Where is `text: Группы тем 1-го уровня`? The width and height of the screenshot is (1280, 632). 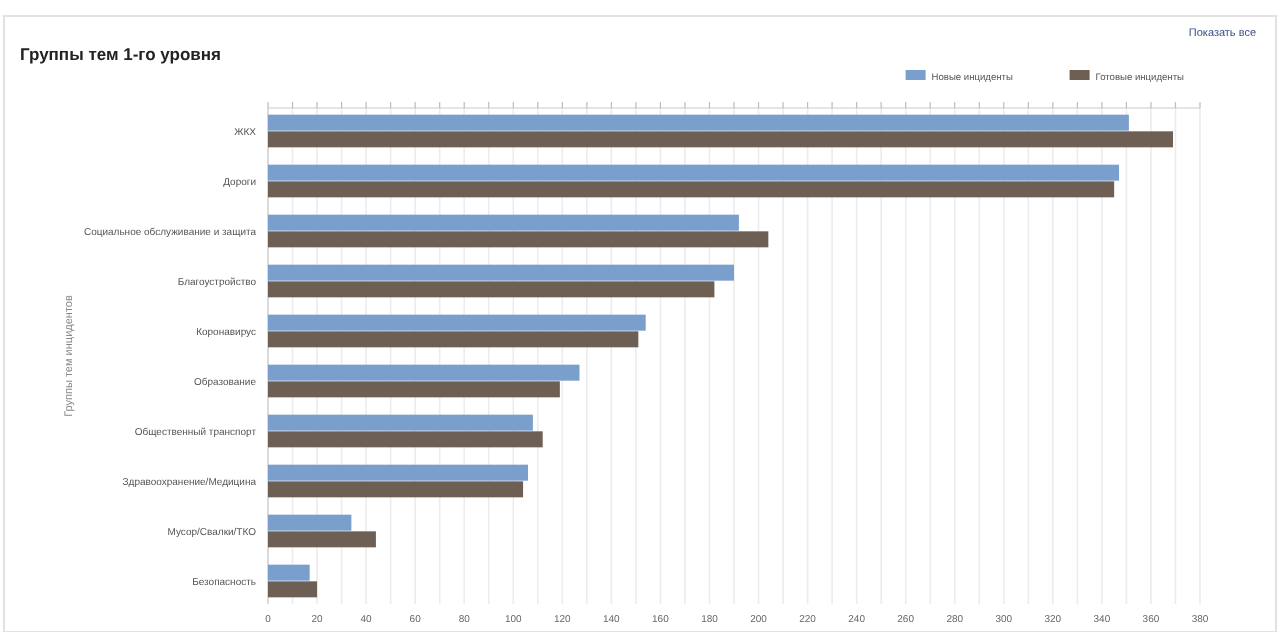
text: Группы тем 1-го уровня is located at coordinates (121, 54).